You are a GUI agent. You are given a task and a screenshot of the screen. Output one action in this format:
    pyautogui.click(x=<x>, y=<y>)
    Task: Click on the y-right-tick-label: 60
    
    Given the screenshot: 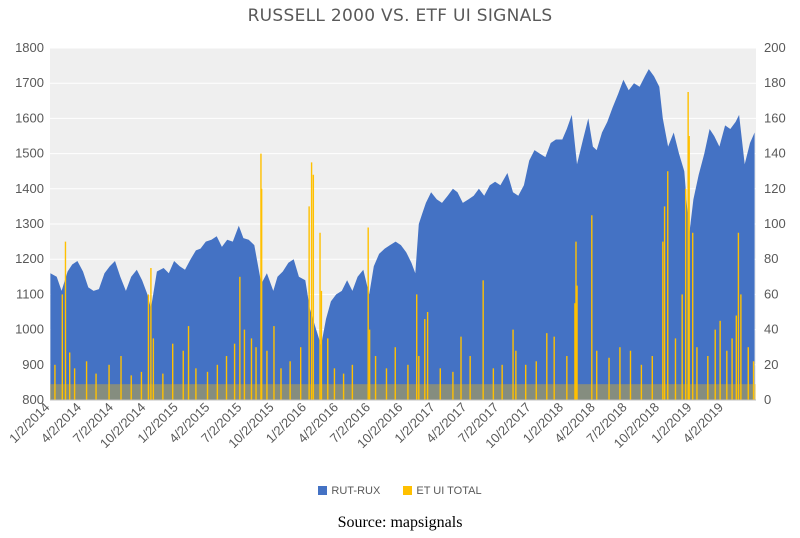 What is the action you would take?
    pyautogui.click(x=771, y=293)
    